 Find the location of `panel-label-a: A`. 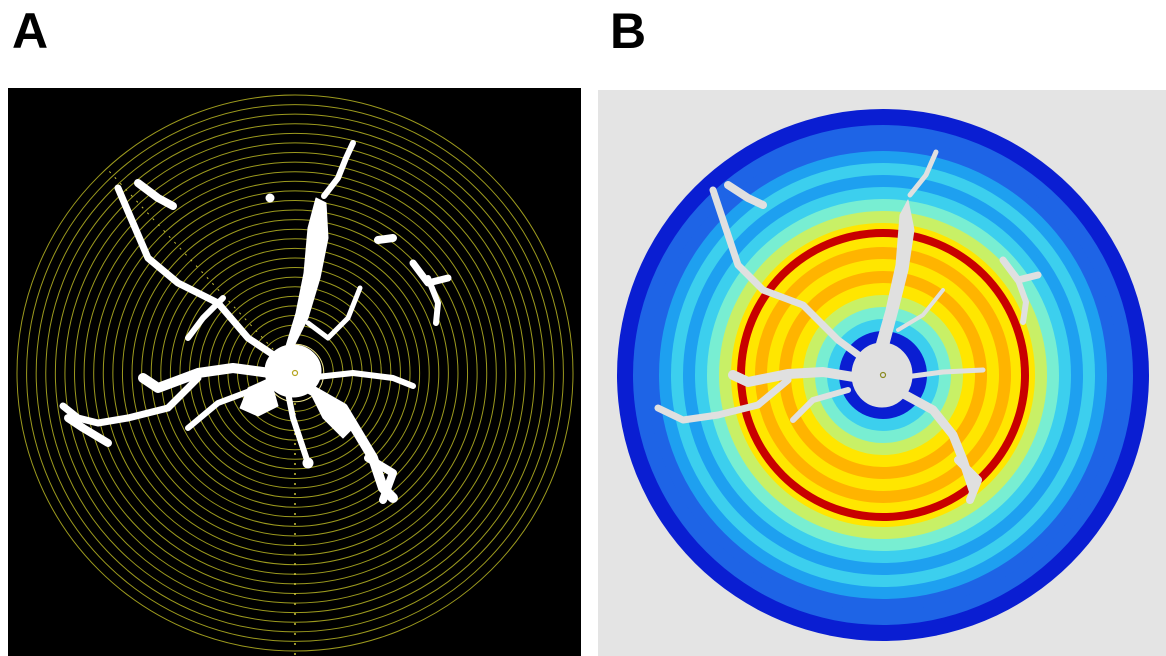

panel-label-a: A is located at coordinates (30, 31).